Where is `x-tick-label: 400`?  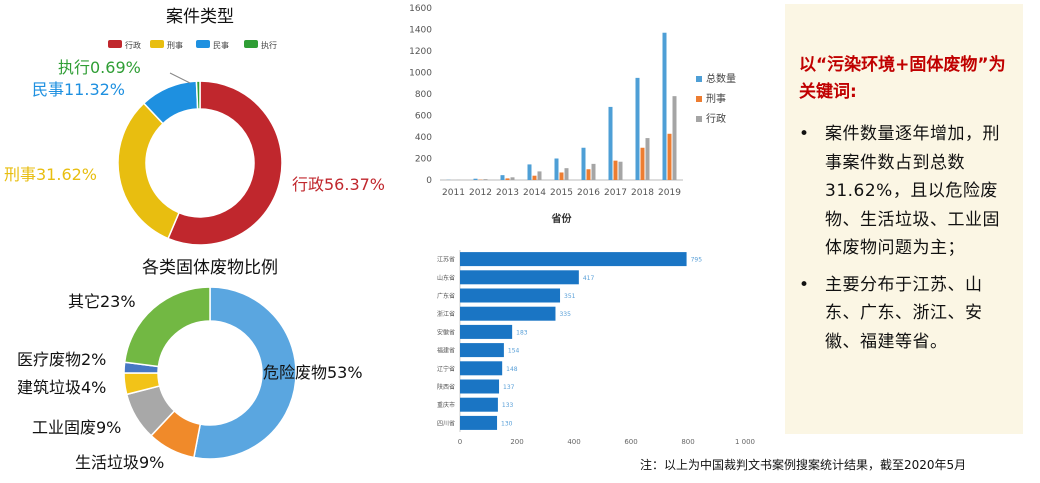
x-tick-label: 400 is located at coordinates (573, 442).